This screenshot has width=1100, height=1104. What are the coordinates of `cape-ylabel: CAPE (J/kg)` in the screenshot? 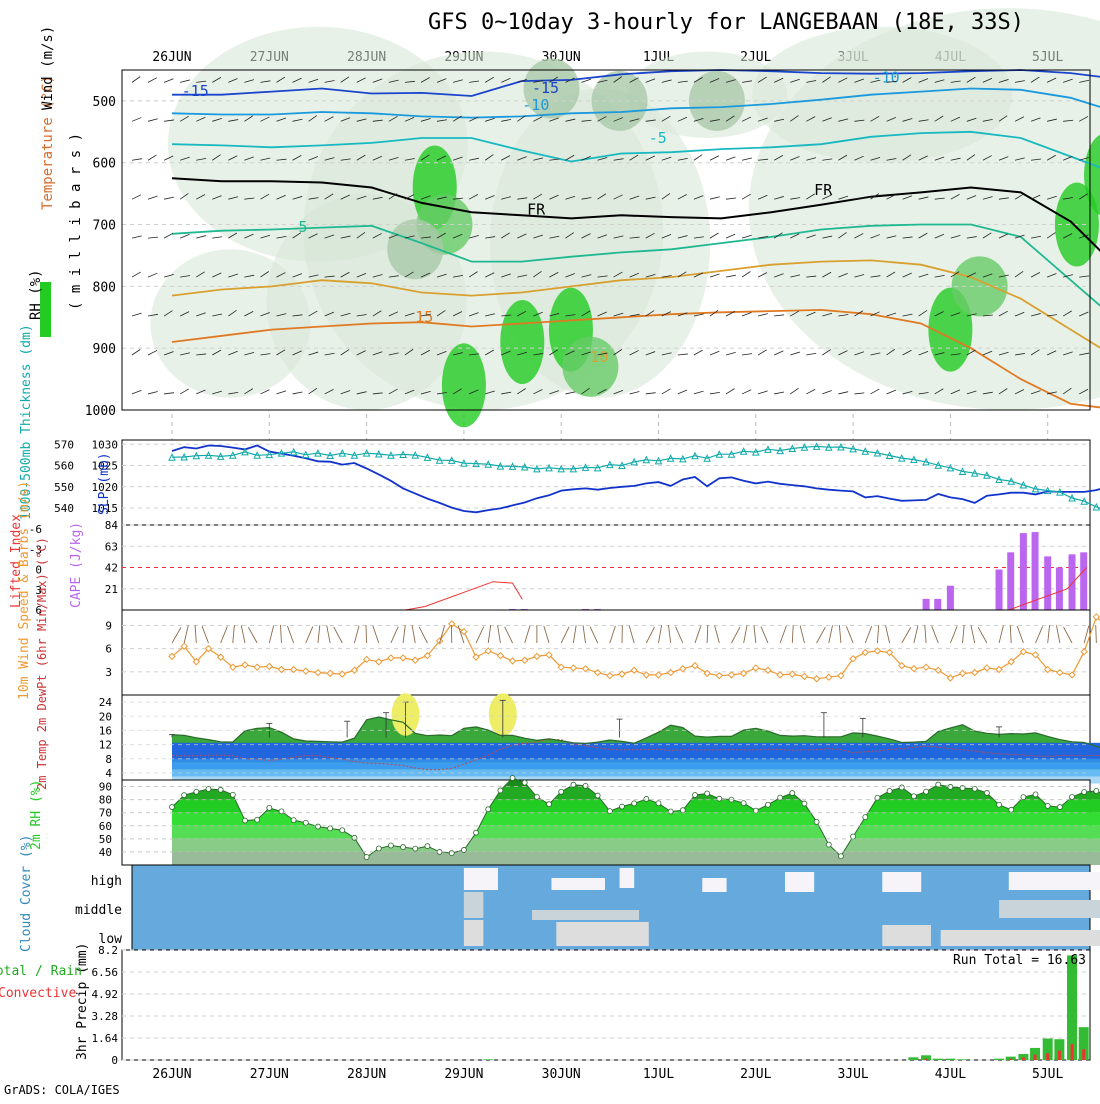 It's located at (76, 565).